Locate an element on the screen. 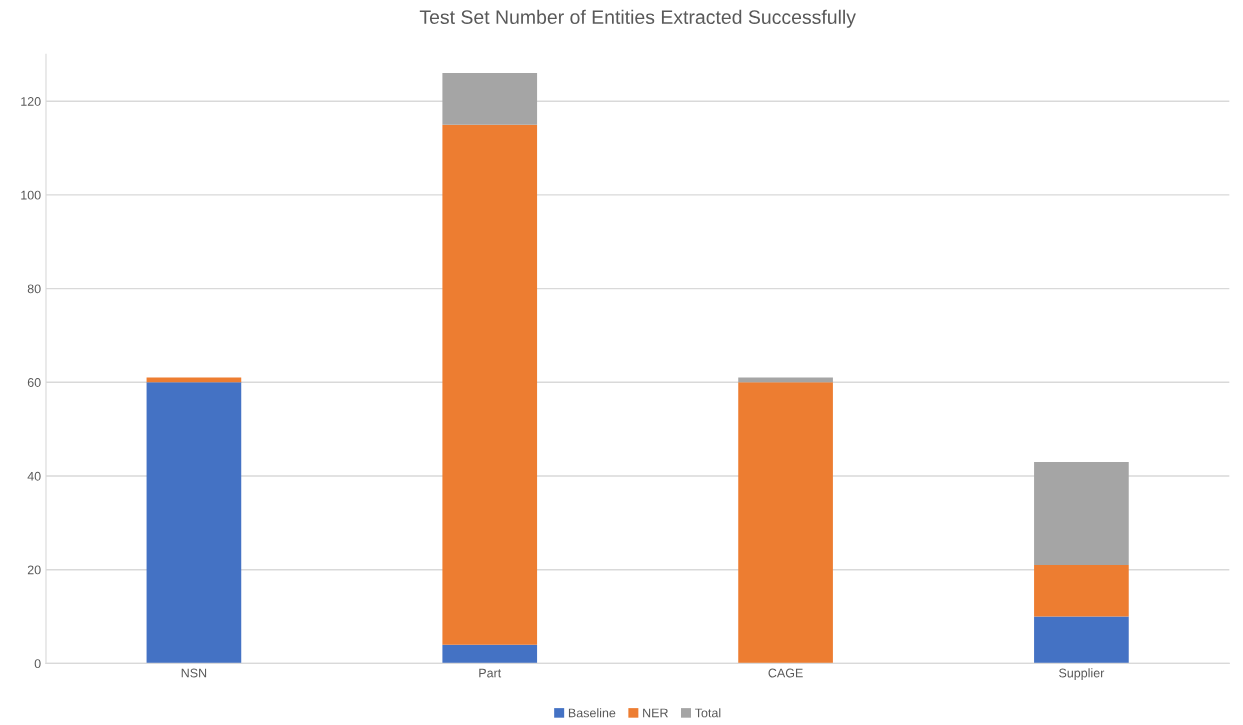 The width and height of the screenshot is (1243, 725). y-tick-label: 60 is located at coordinates (34, 382).